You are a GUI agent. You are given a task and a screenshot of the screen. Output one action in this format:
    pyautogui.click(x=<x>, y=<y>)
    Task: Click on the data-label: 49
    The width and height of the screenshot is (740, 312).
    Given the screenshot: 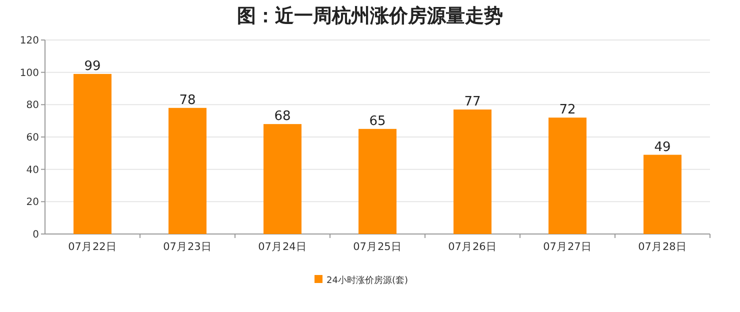 What is the action you would take?
    pyautogui.click(x=662, y=147)
    